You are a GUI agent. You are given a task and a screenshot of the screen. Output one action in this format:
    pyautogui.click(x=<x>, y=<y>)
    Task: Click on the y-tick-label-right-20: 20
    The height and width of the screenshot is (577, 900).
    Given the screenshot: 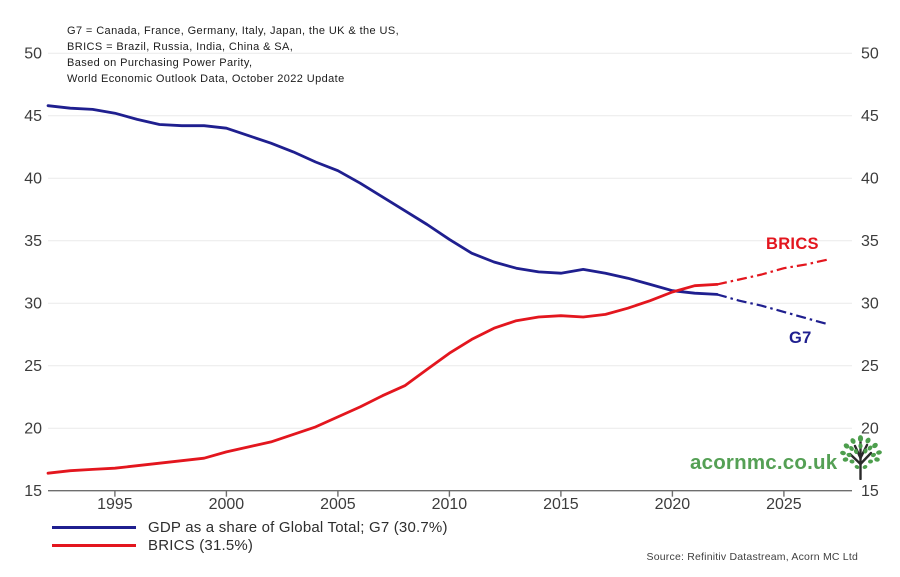 What is the action you would take?
    pyautogui.click(x=870, y=429)
    